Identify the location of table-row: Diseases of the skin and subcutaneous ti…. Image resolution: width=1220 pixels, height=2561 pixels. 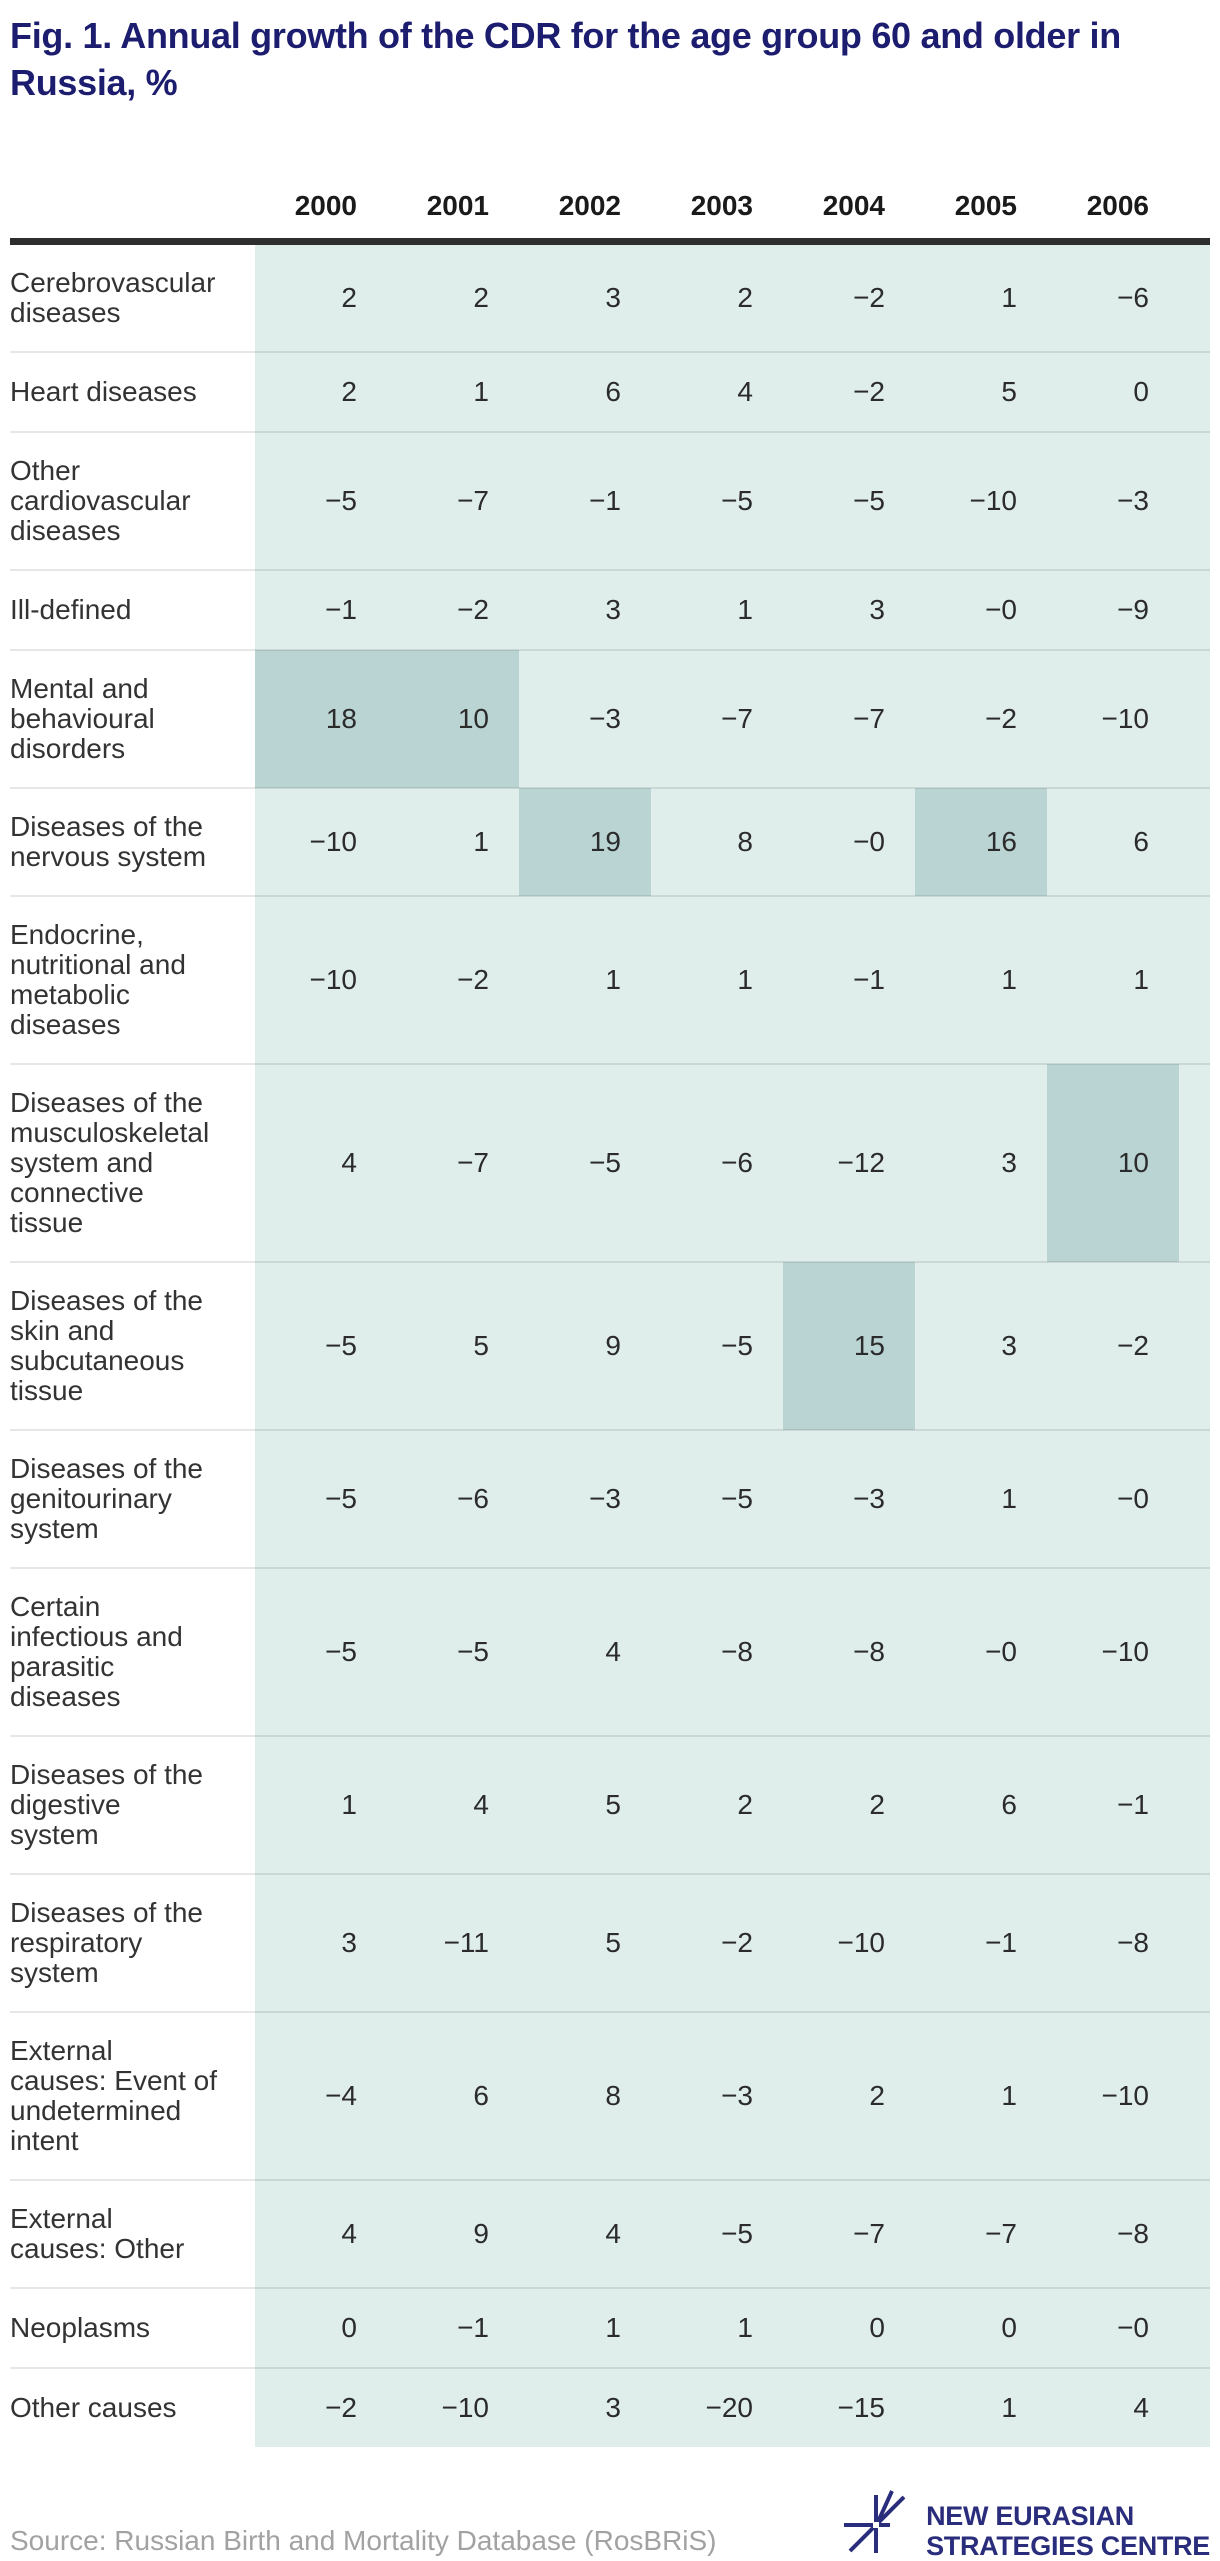
(610, 1345).